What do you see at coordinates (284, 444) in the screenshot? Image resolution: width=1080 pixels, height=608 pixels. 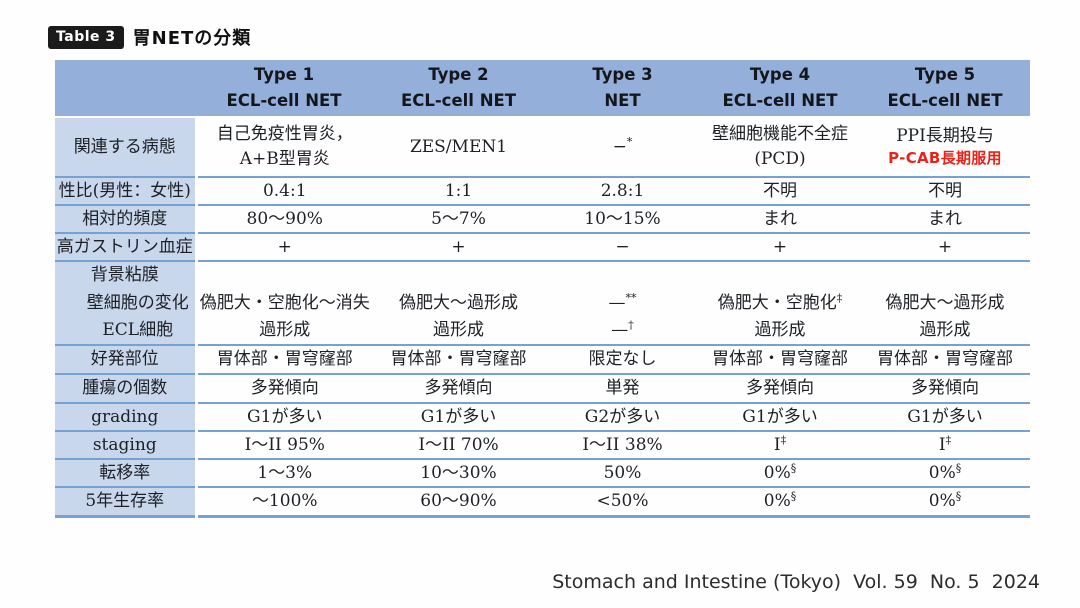 I see `table-cell: I〜II 95%` at bounding box center [284, 444].